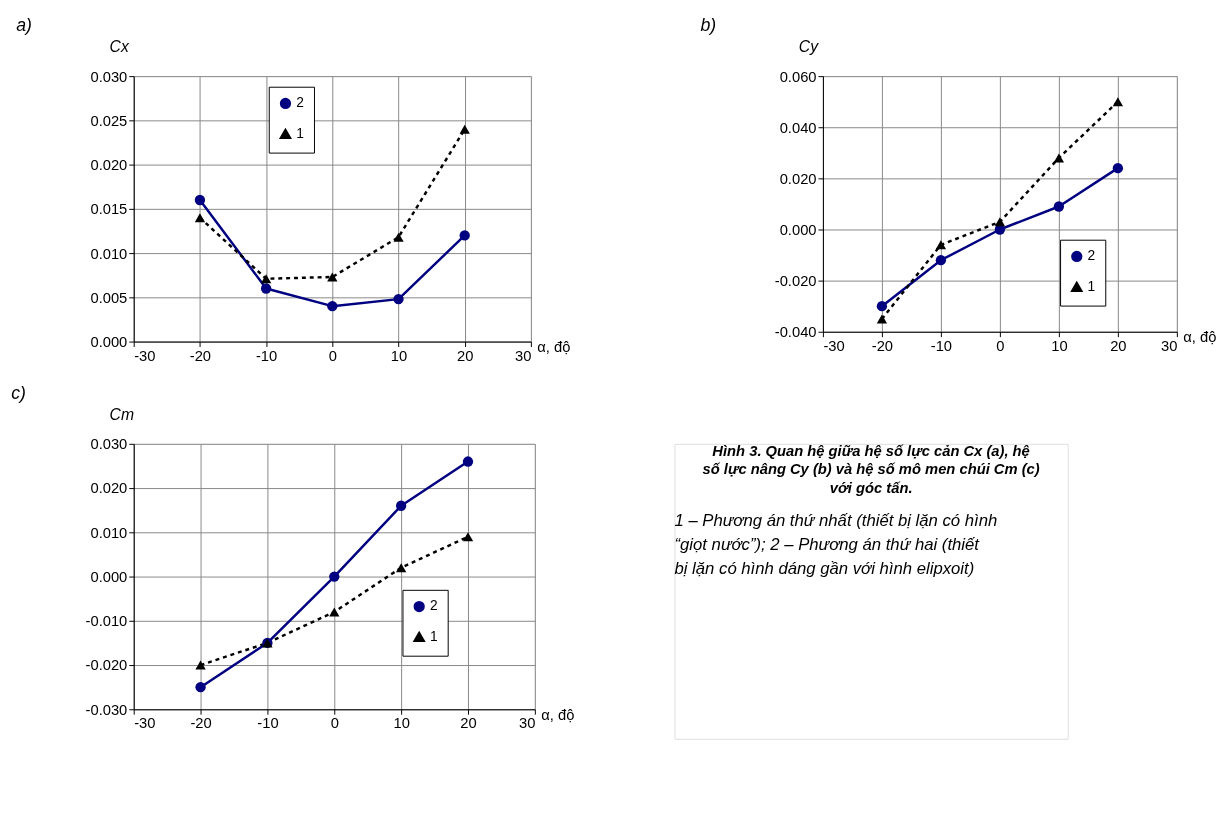  What do you see at coordinates (122, 414) in the screenshot?
I see `y-axis-title: Cm` at bounding box center [122, 414].